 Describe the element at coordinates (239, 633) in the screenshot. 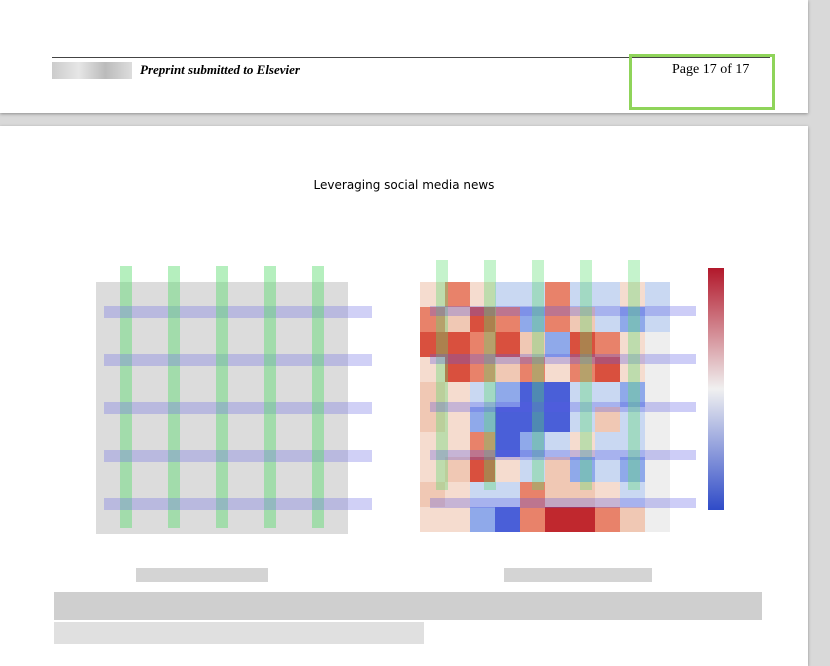

I see `blurred-text` at that location.